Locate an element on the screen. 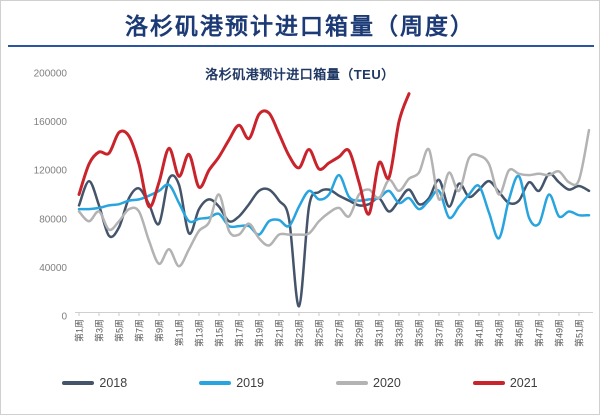 The width and height of the screenshot is (600, 415). x-tick-label: 第51周 is located at coordinates (579, 333).